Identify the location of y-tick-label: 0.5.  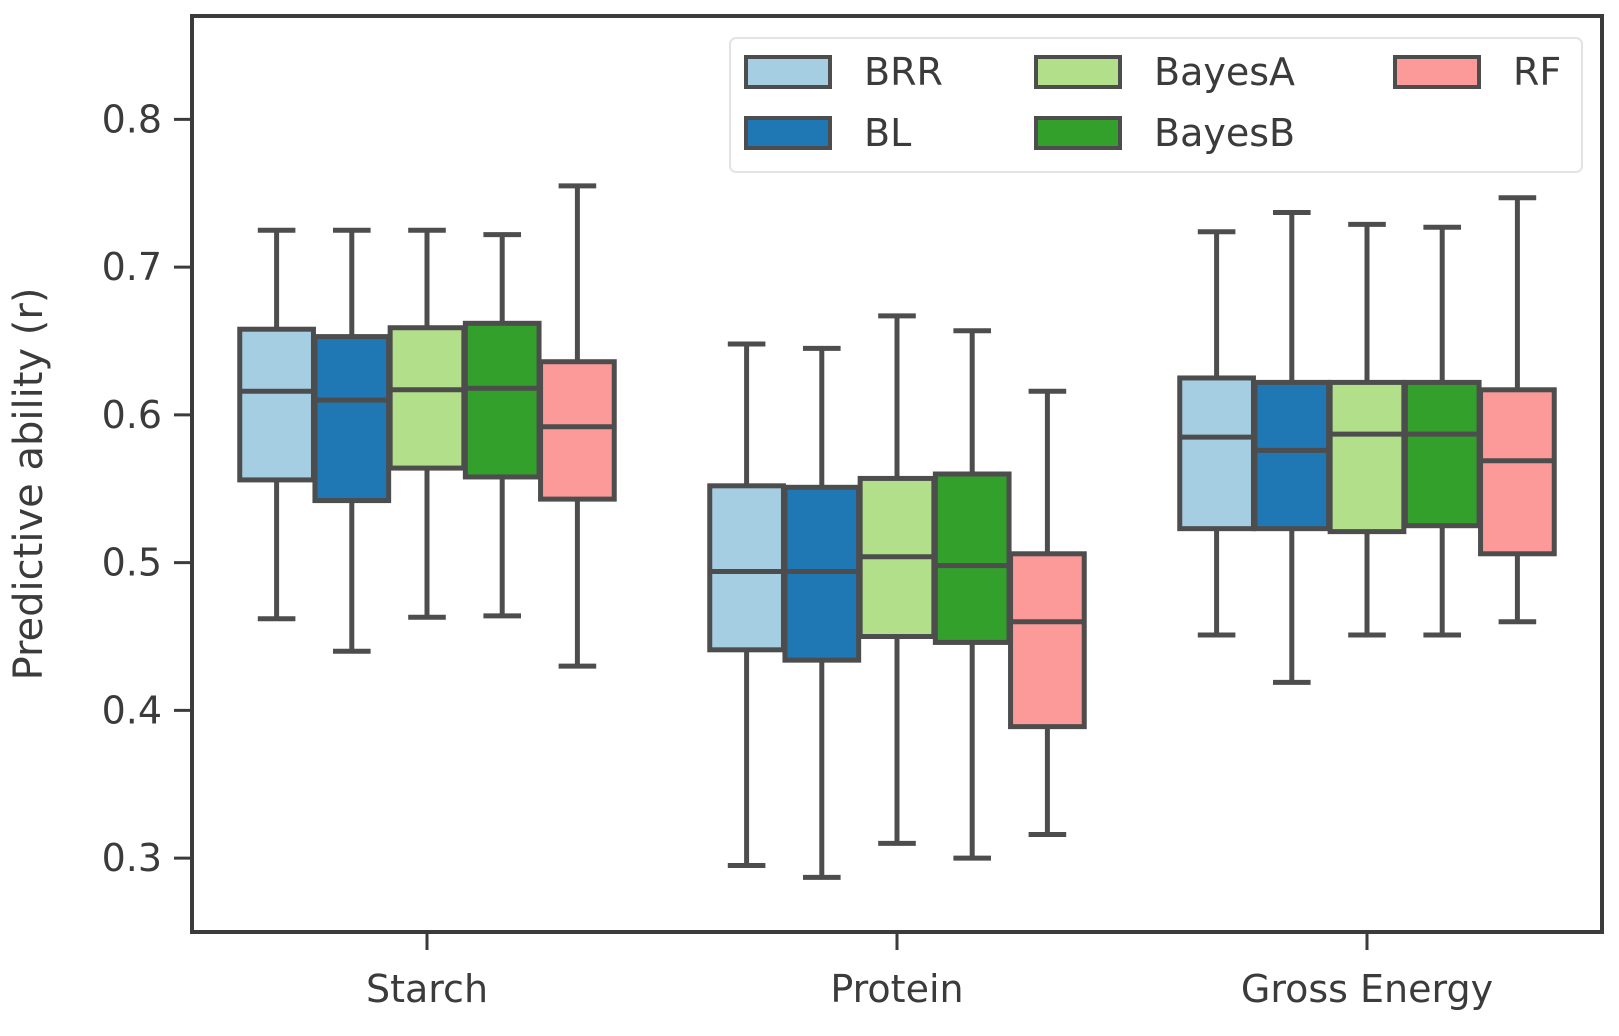
(132, 563).